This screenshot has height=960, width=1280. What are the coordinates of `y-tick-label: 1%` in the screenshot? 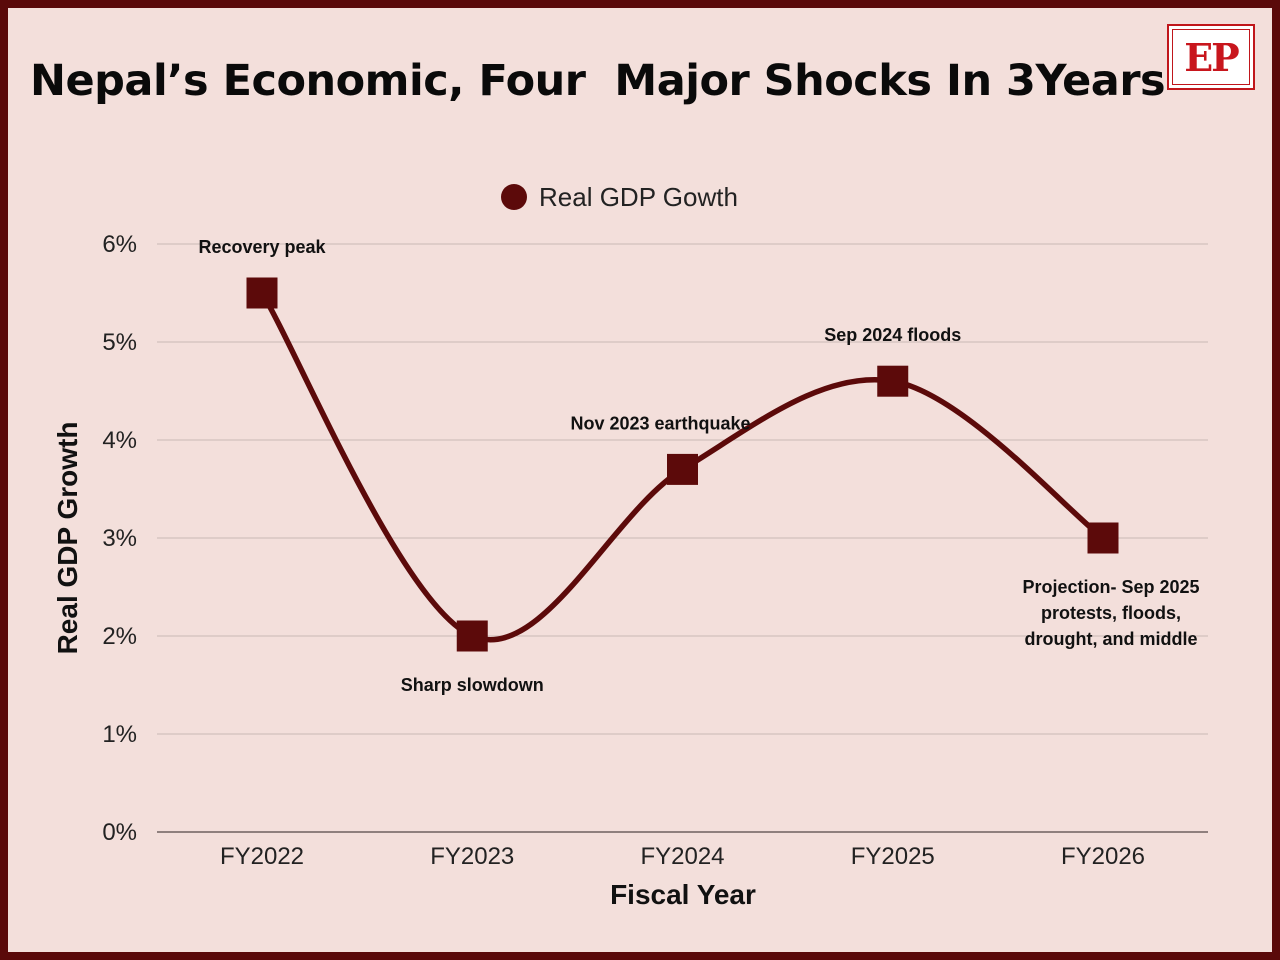 It's located at (119, 734).